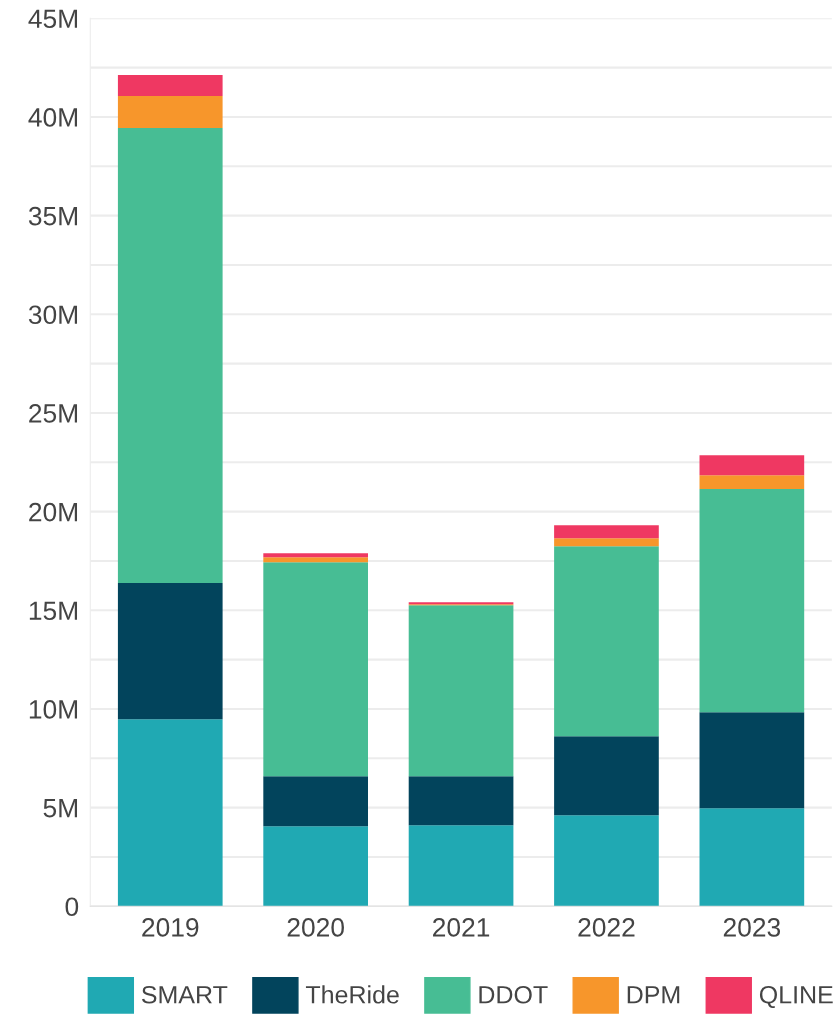  I want to click on y-tick-label: 30M, so click(53, 315).